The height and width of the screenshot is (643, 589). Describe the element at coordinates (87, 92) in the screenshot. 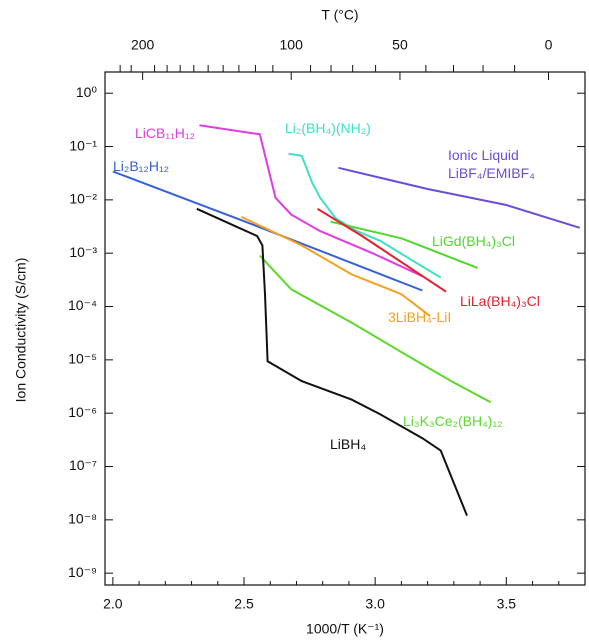

I see `y-tick-label: 10⁰` at that location.